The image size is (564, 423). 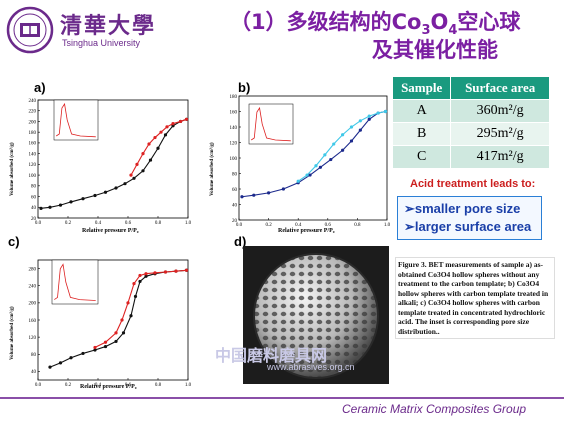 I want to click on y-tick-label: 240, so click(x=33, y=287).